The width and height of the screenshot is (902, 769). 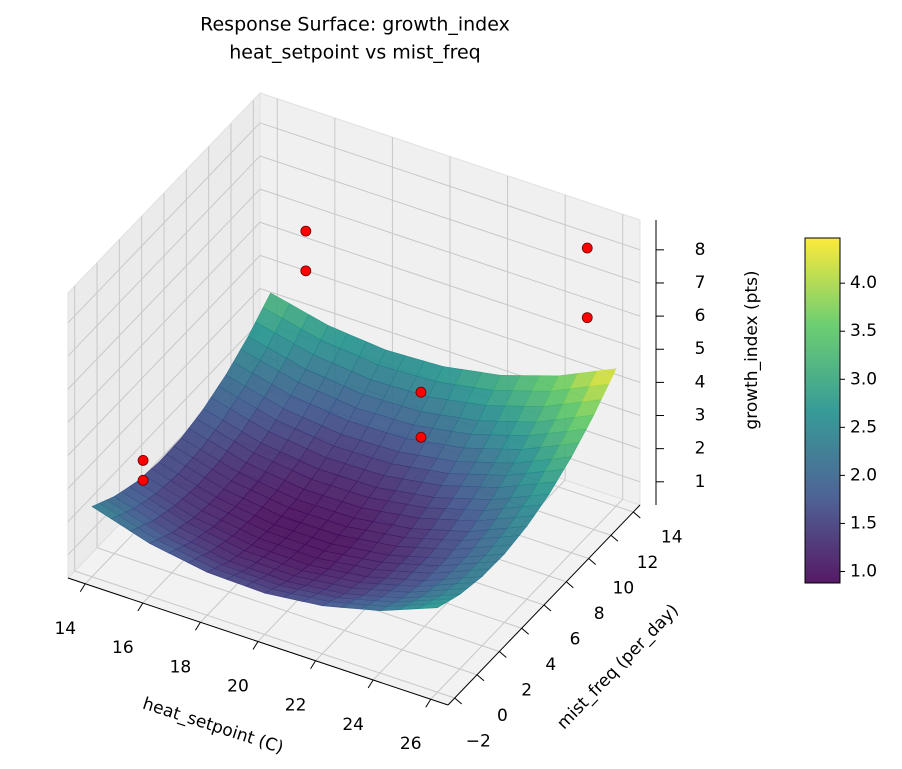 I want to click on y-axis-label: mist_freq (per_day), so click(x=618, y=666).